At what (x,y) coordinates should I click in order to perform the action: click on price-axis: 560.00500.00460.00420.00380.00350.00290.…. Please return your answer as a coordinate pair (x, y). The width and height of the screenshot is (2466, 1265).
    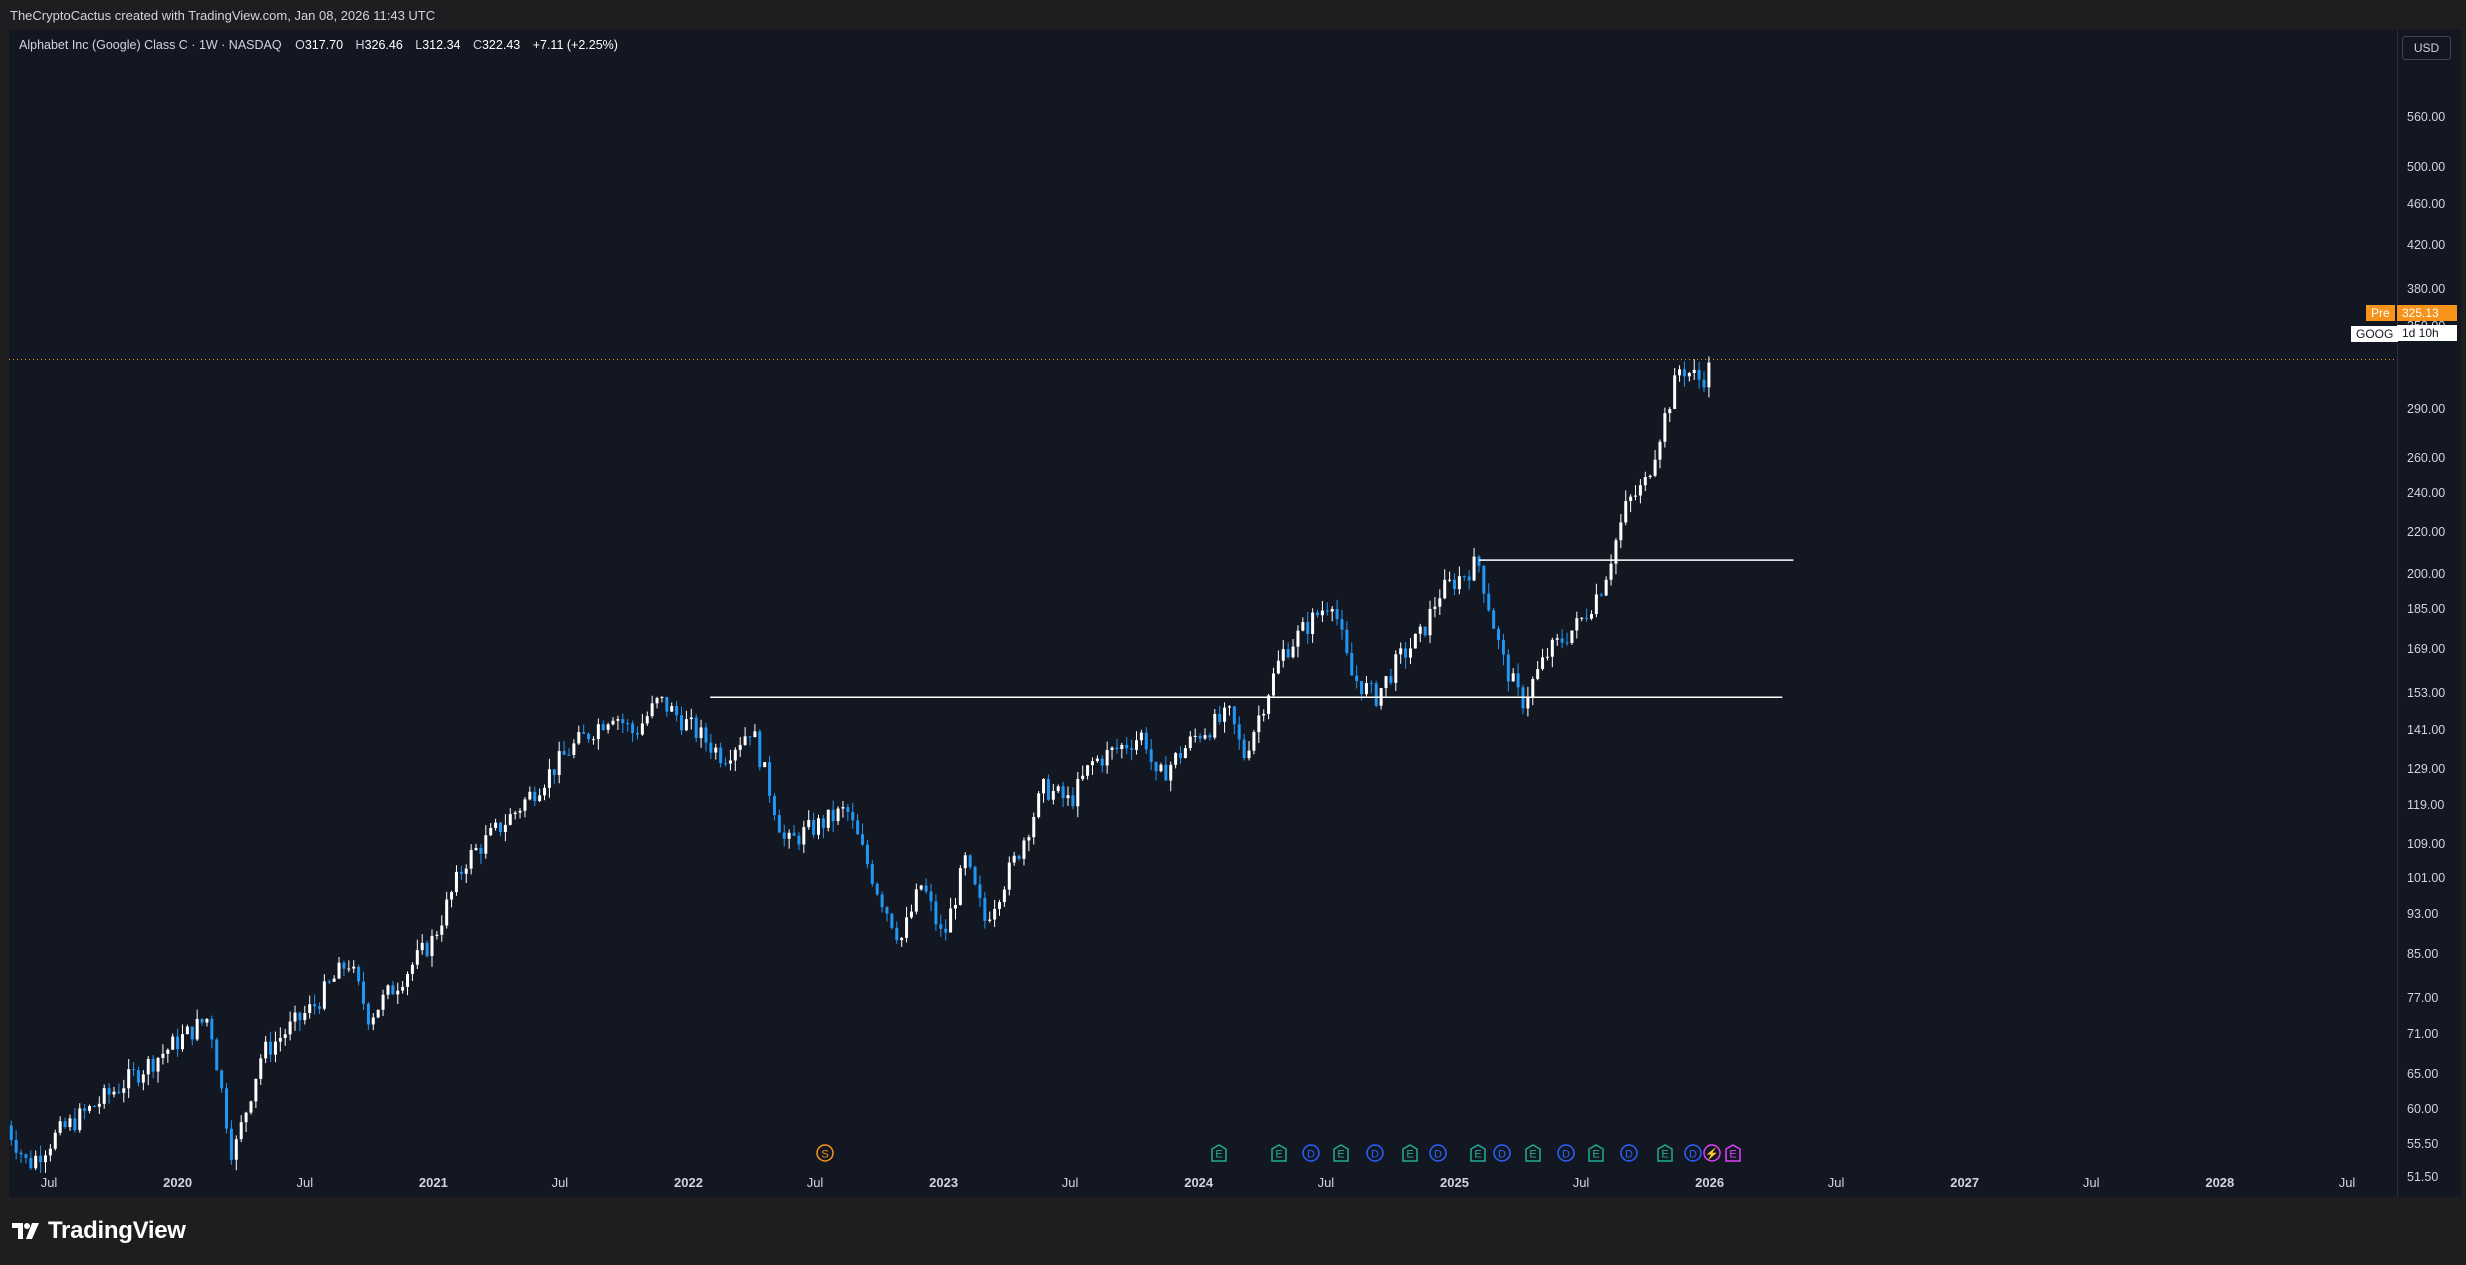
    Looking at the image, I should click on (2429, 613).